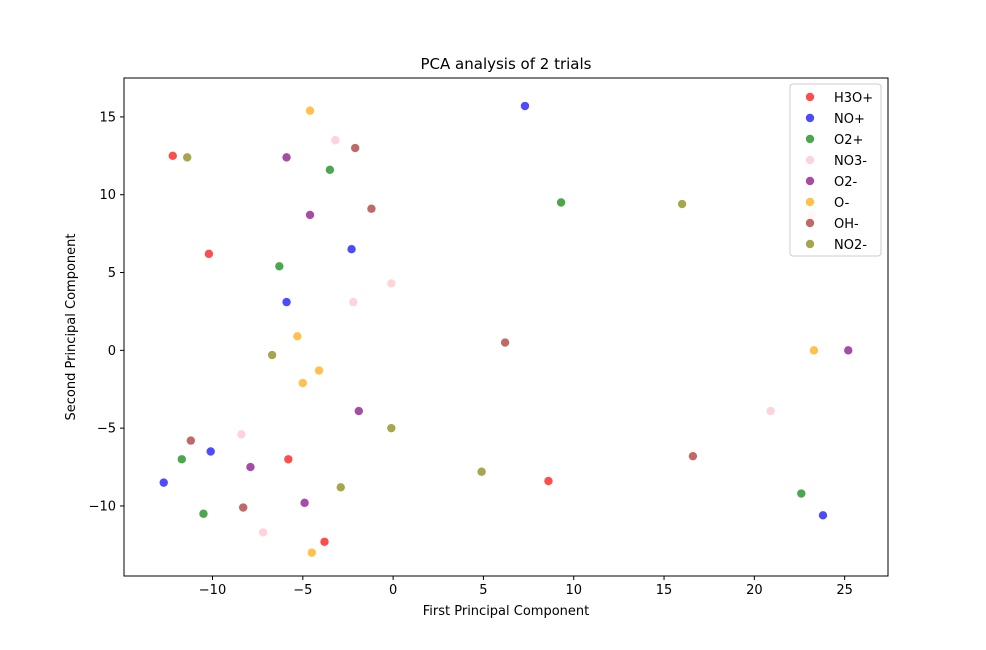 This screenshot has width=986, height=650. What do you see at coordinates (526, 587) in the screenshot?
I see `x-axis: −10 −5 0 5 10 15 20 25` at bounding box center [526, 587].